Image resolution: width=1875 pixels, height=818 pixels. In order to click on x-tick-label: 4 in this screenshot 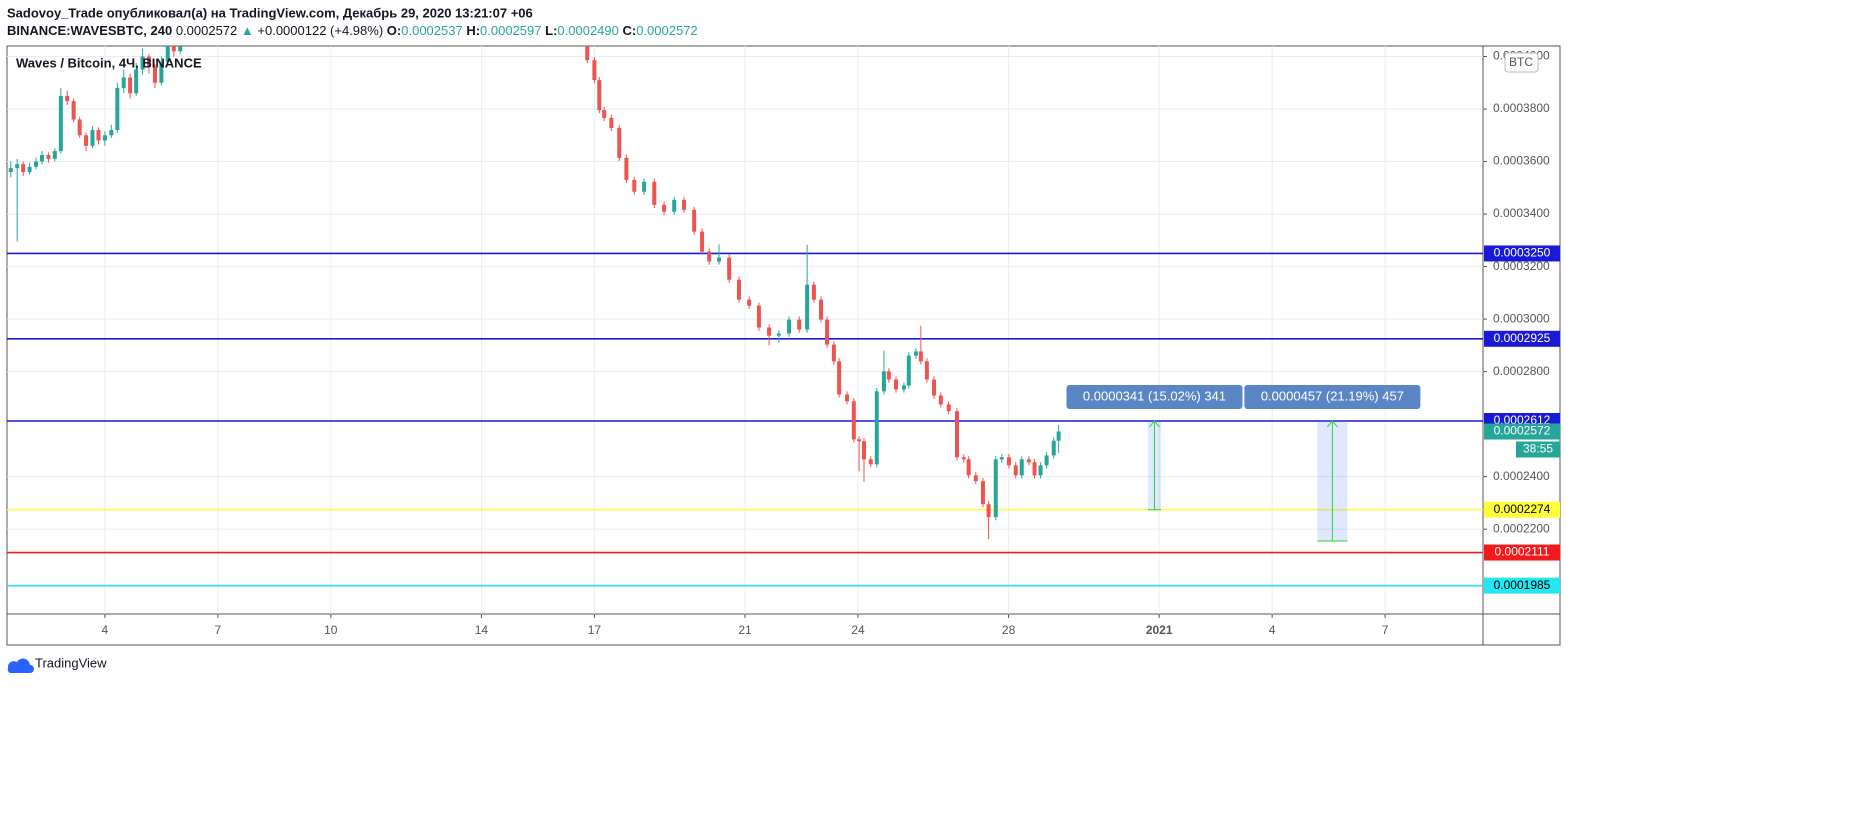, I will do `click(105, 630)`.